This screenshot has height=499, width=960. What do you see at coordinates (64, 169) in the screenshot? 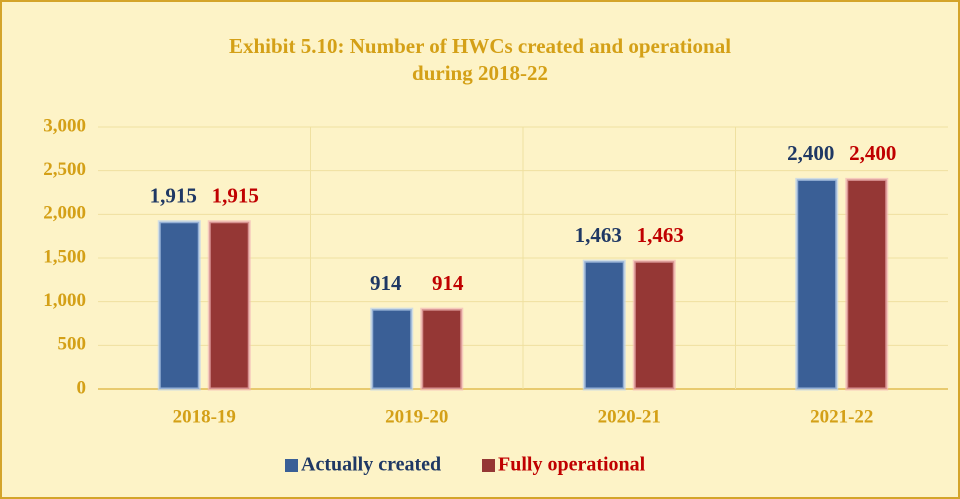
I see `y-tick-label: 2,500` at bounding box center [64, 169].